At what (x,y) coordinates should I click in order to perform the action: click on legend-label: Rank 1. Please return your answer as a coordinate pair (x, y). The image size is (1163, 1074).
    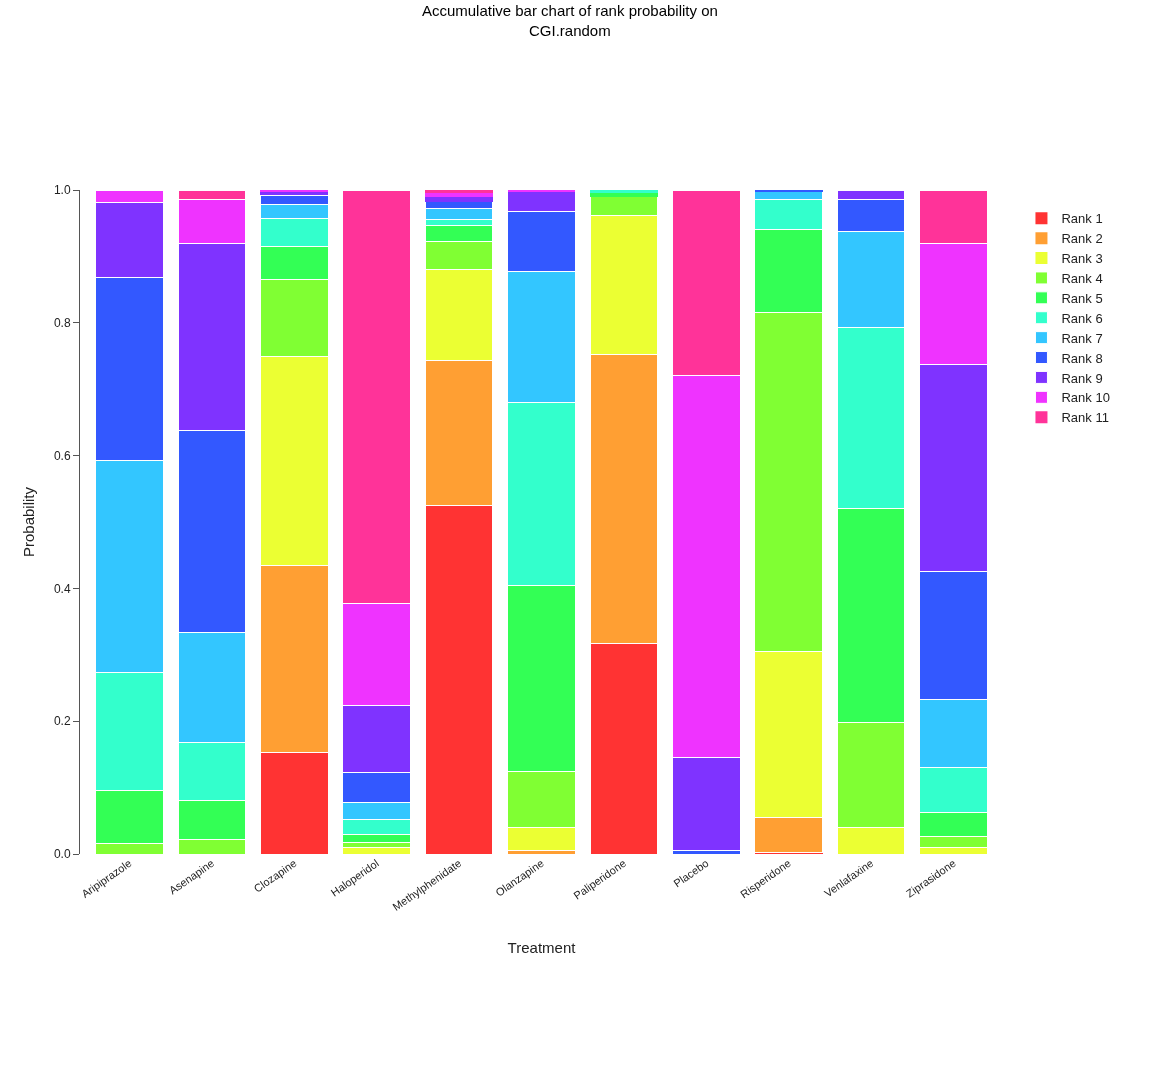
    Looking at the image, I should click on (1082, 219).